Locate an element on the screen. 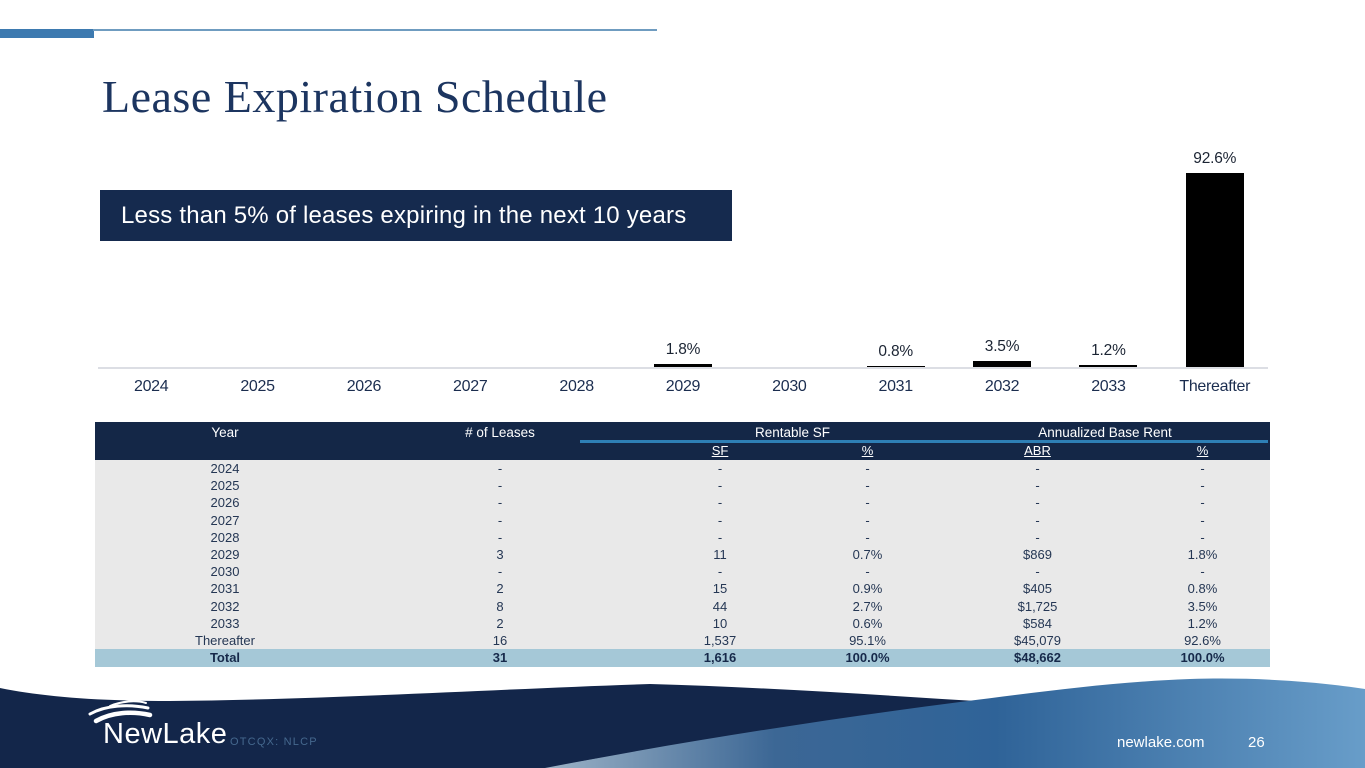  table-row: 2030 - - - - - is located at coordinates (682, 572).